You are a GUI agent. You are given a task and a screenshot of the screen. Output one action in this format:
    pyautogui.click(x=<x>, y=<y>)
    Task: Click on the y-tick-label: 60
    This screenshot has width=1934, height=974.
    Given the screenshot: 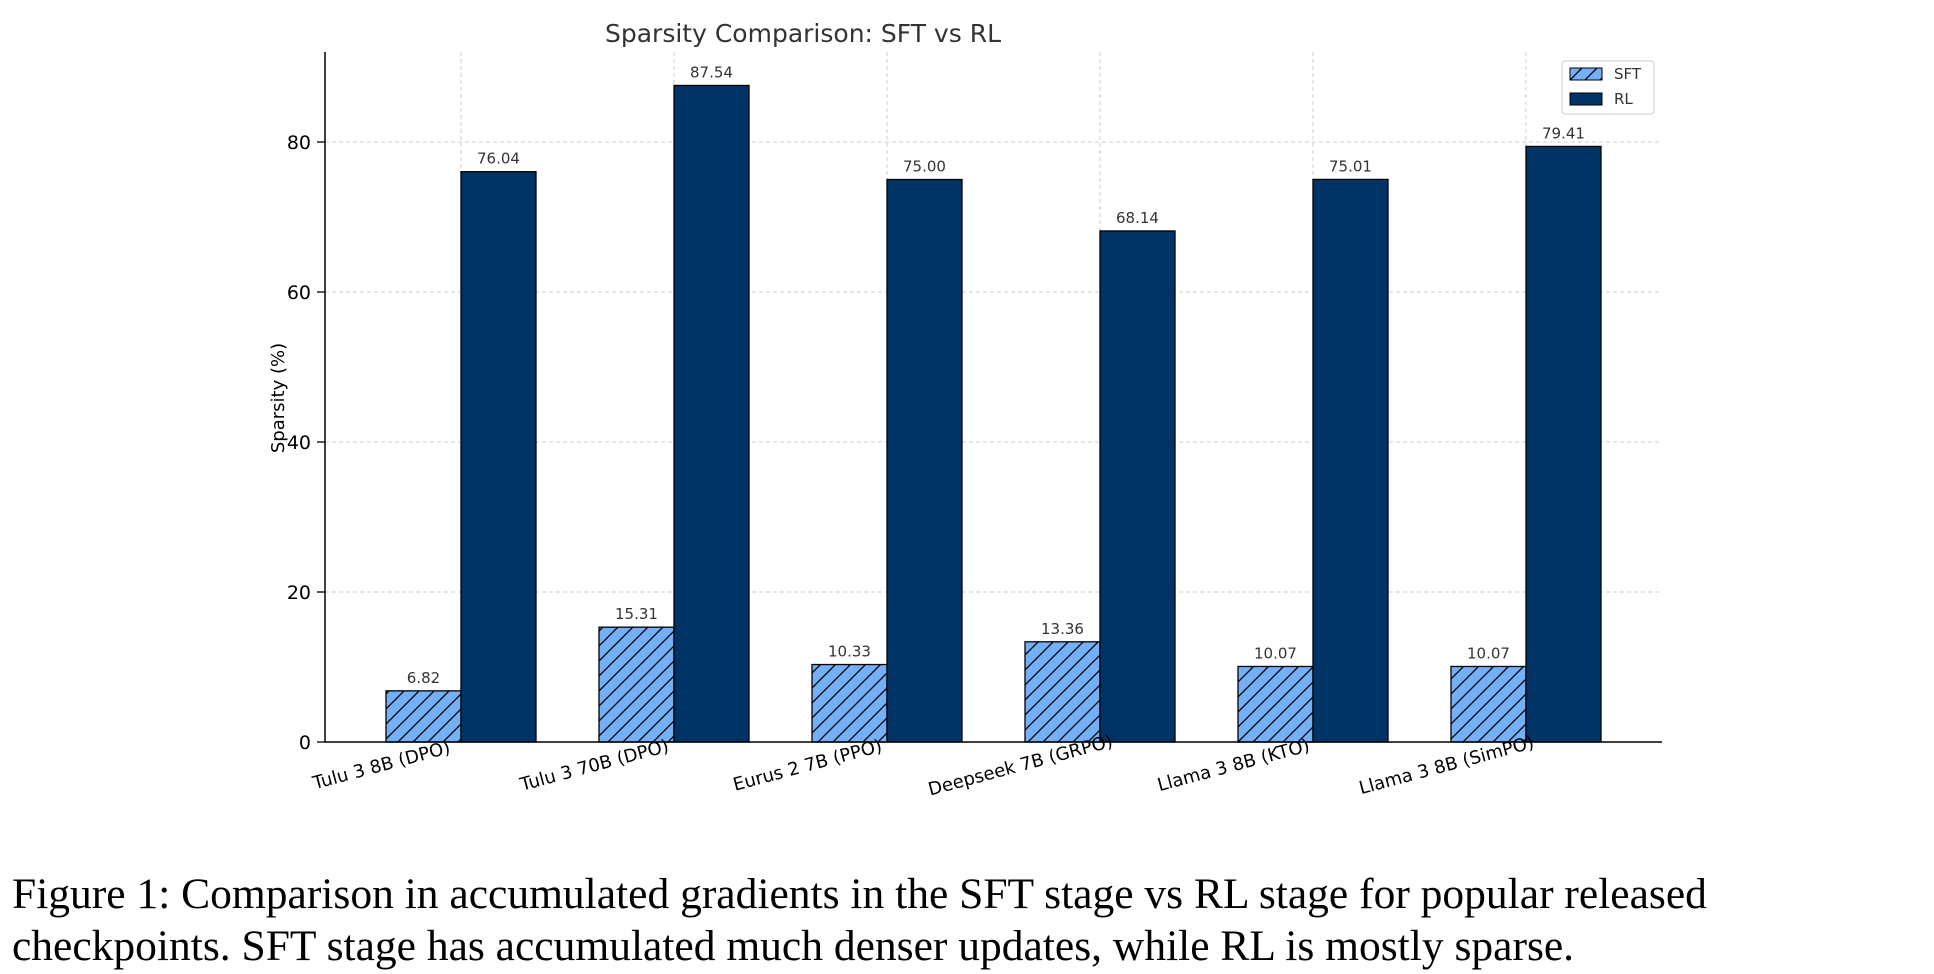 What is the action you would take?
    pyautogui.click(x=299, y=293)
    